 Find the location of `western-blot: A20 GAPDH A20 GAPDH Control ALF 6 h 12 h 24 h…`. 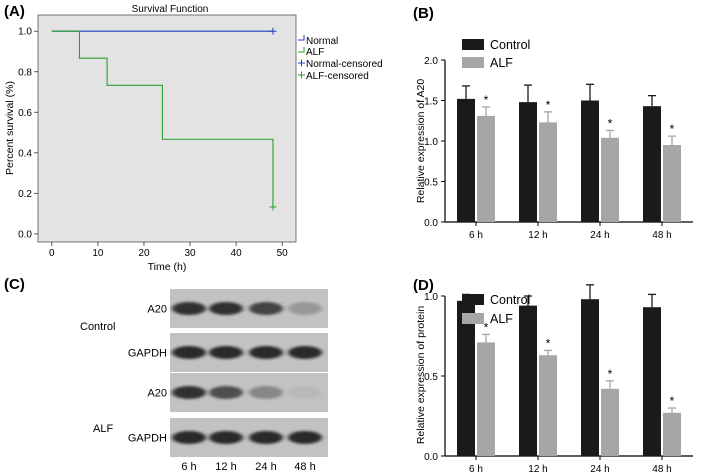

western-blot: A20 GAPDH A20 GAPDH Control ALF 6 h 12 h 24 h… is located at coordinates (204, 381).